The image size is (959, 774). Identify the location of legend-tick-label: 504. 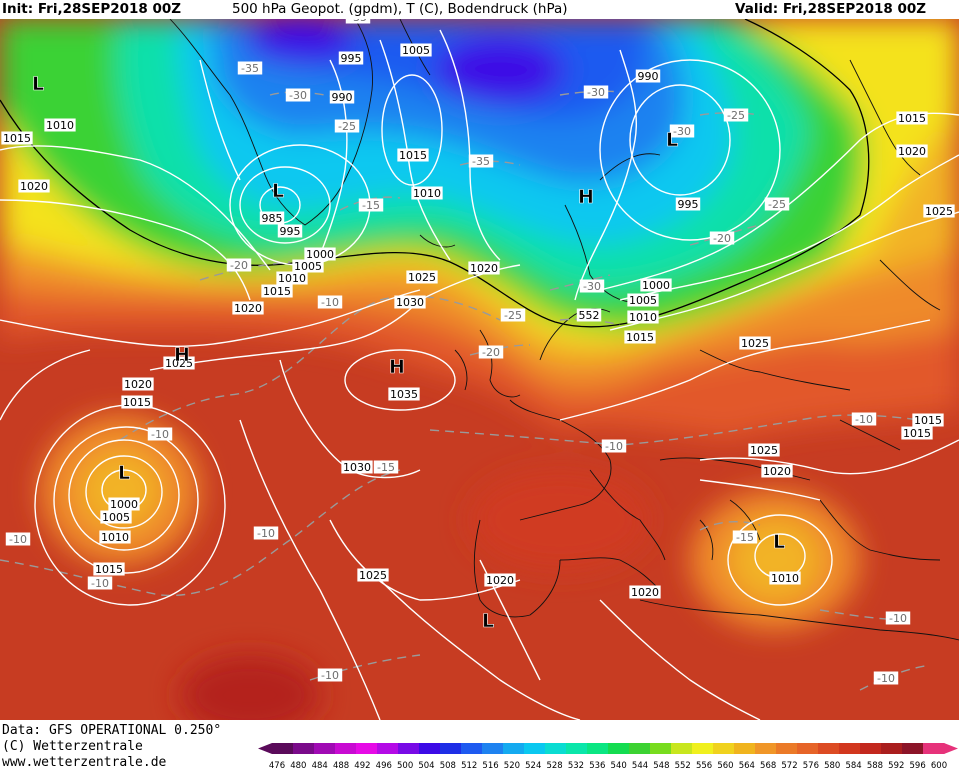
(426, 765).